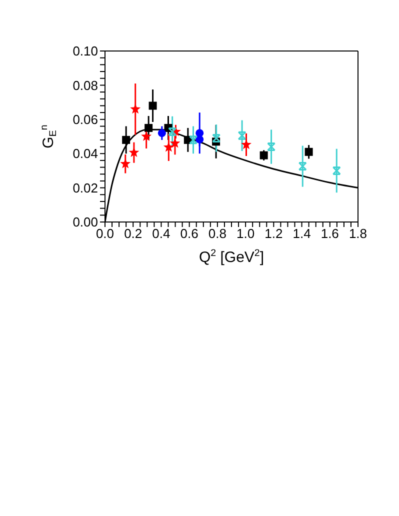 The image size is (399, 516). I want to click on y-tick-label: 0.04, so click(85, 154).